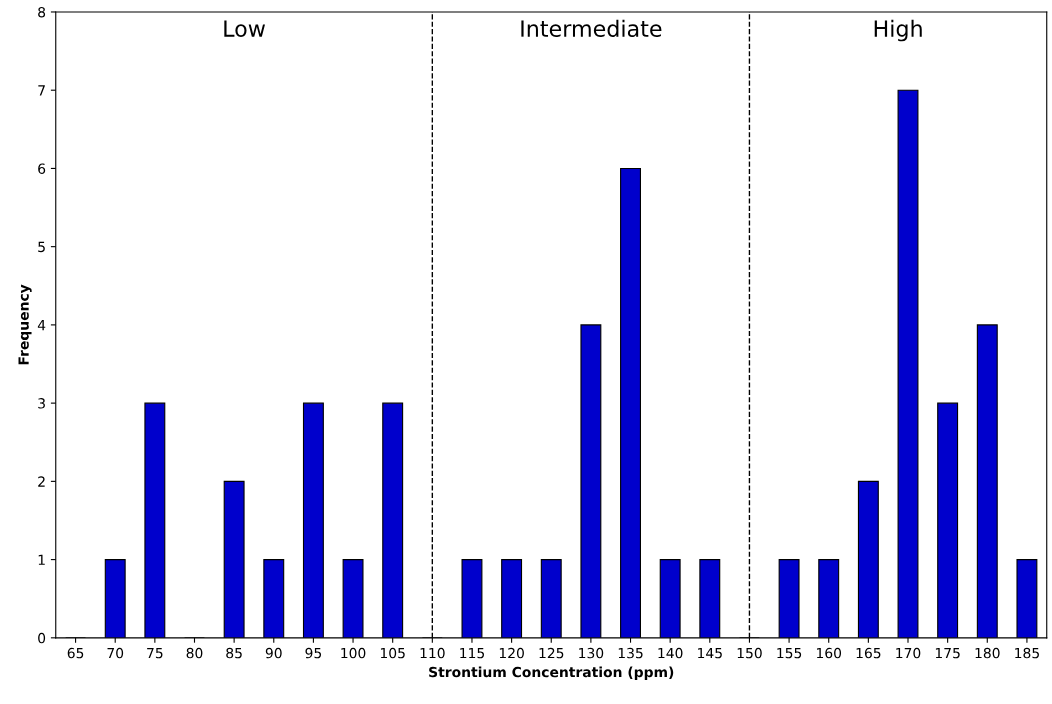 This screenshot has width=1052, height=704. Describe the element at coordinates (511, 653) in the screenshot. I see `x-tick-label: 120` at that location.